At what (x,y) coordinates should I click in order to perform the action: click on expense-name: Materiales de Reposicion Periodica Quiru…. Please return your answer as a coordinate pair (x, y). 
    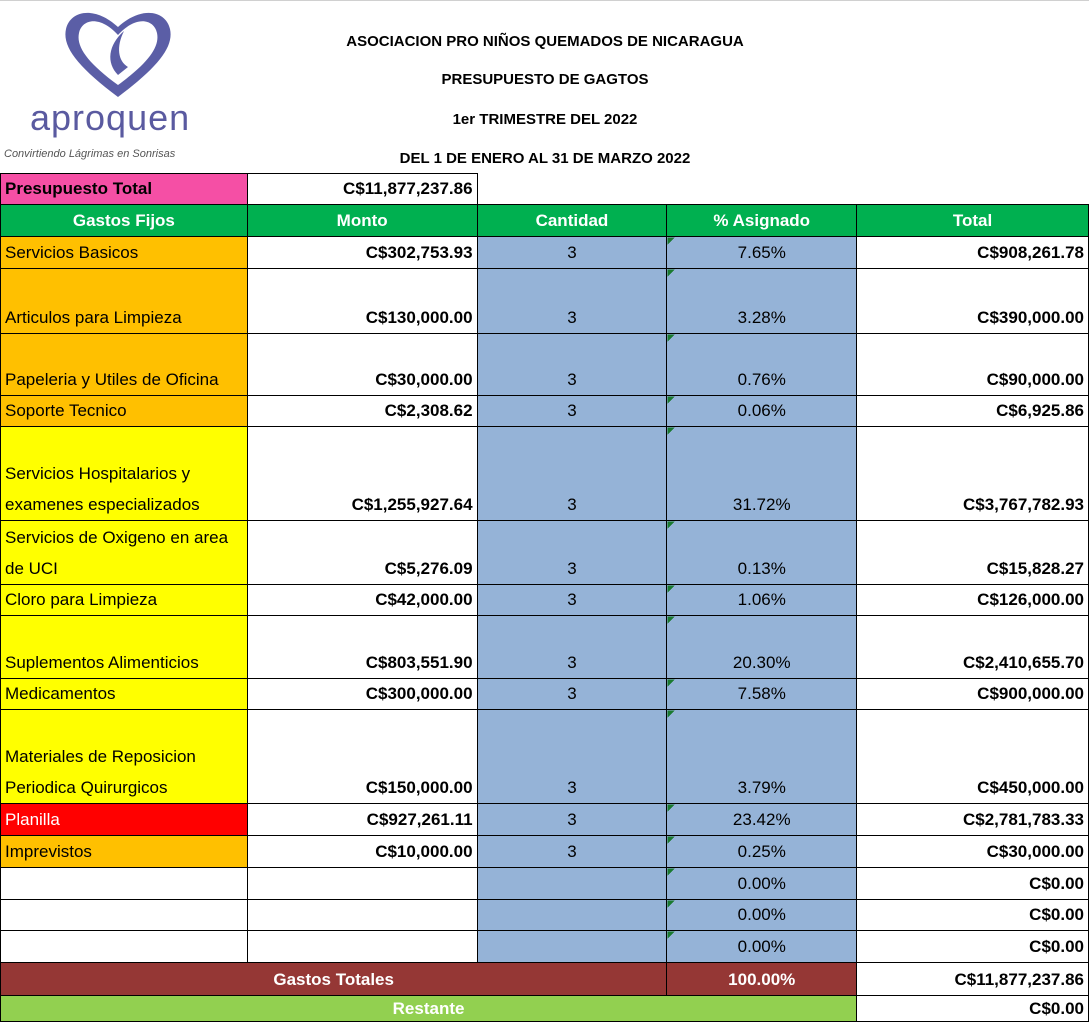
    Looking at the image, I should click on (124, 756).